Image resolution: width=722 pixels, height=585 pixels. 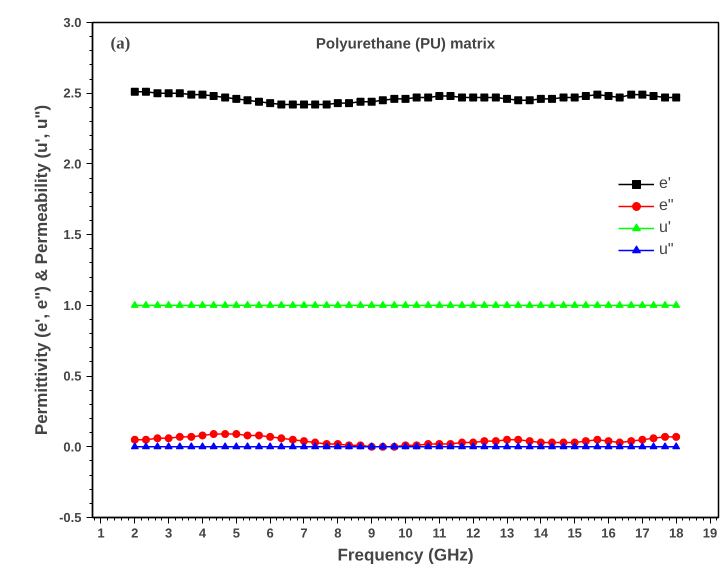 I want to click on x-tick-label: 2, so click(x=134, y=533).